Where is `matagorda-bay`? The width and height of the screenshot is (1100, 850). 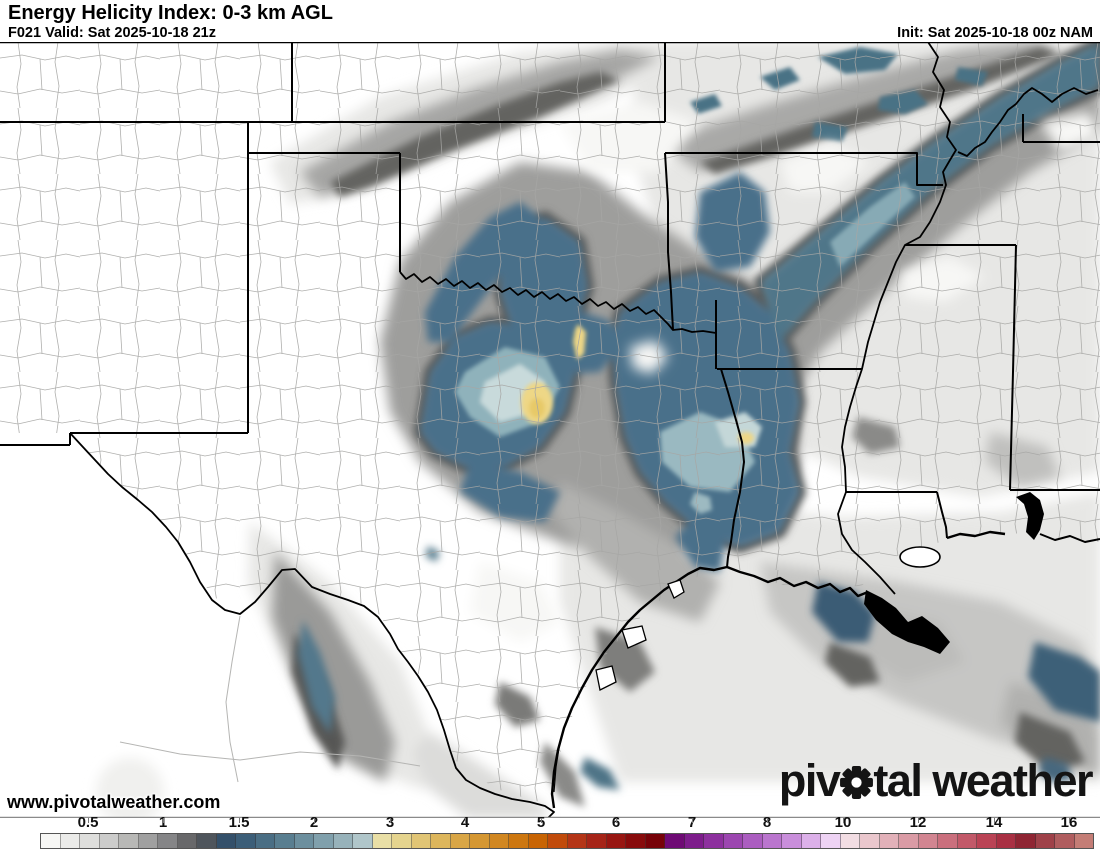
matagorda-bay is located at coordinates (634, 637).